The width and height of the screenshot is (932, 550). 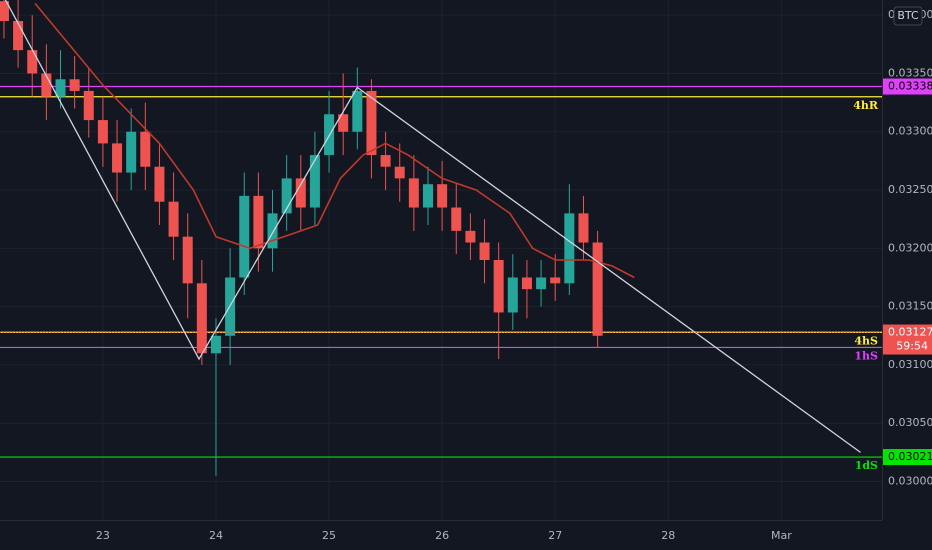 I want to click on x-tick-label: 28, so click(x=668, y=535).